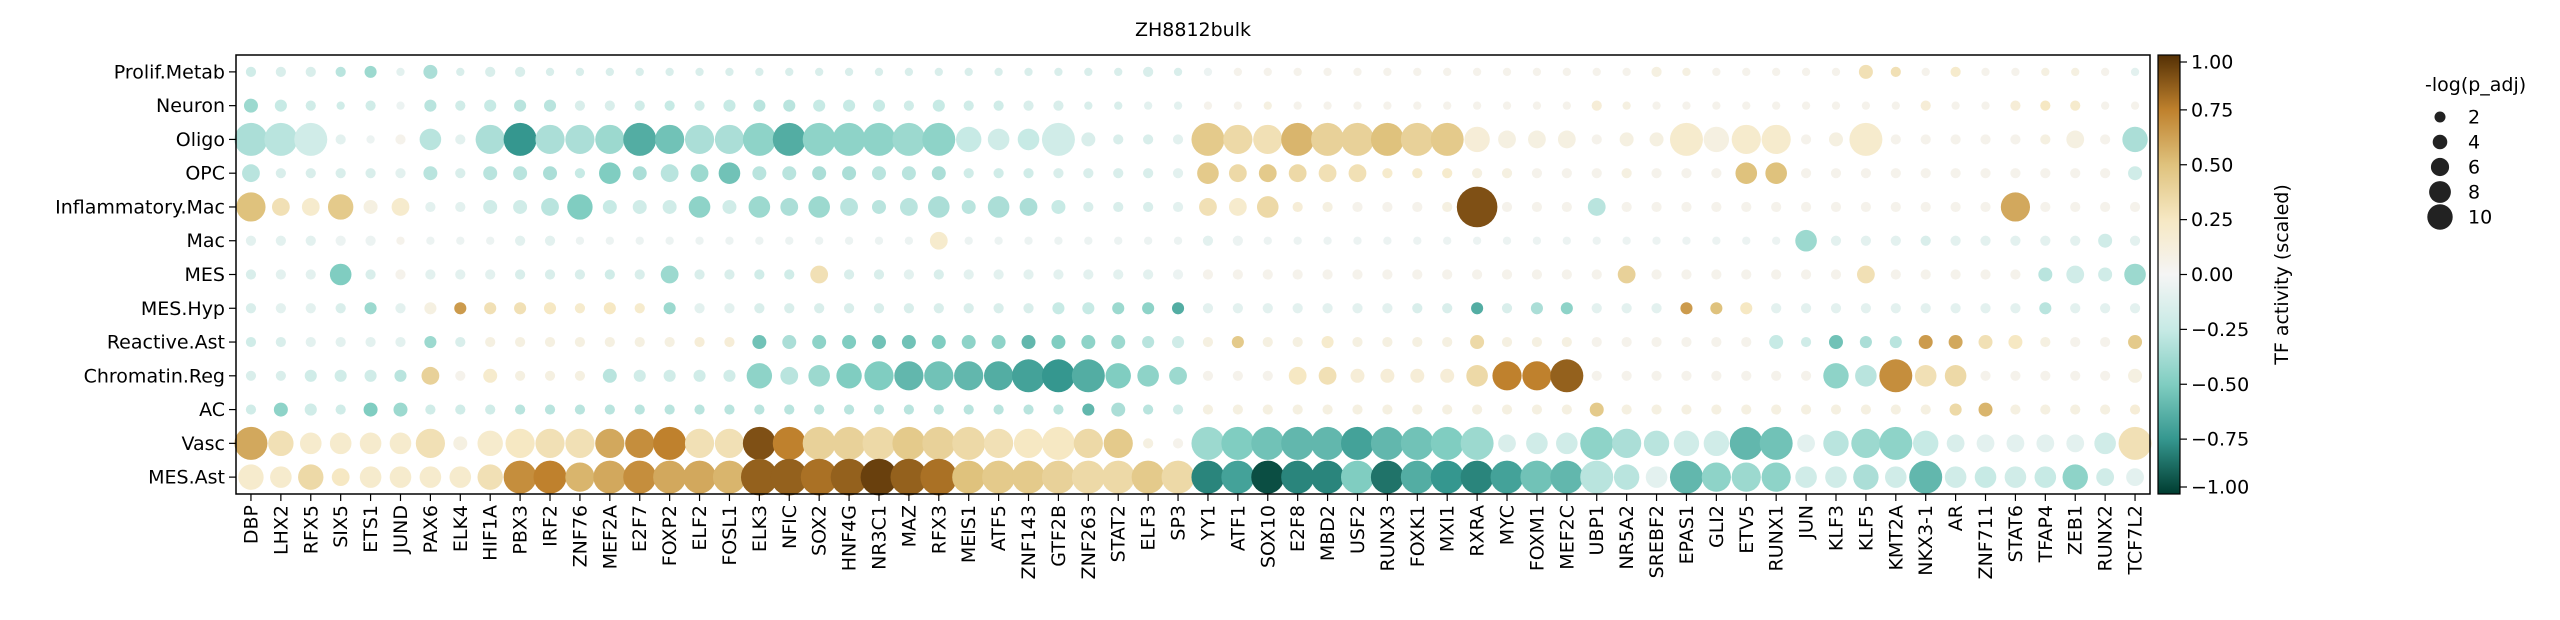 Image resolution: width=2560 pixels, height=620 pixels. Describe the element at coordinates (939, 376) in the screenshot. I see `dot-Chromatin.Reg-RFX3` at that location.